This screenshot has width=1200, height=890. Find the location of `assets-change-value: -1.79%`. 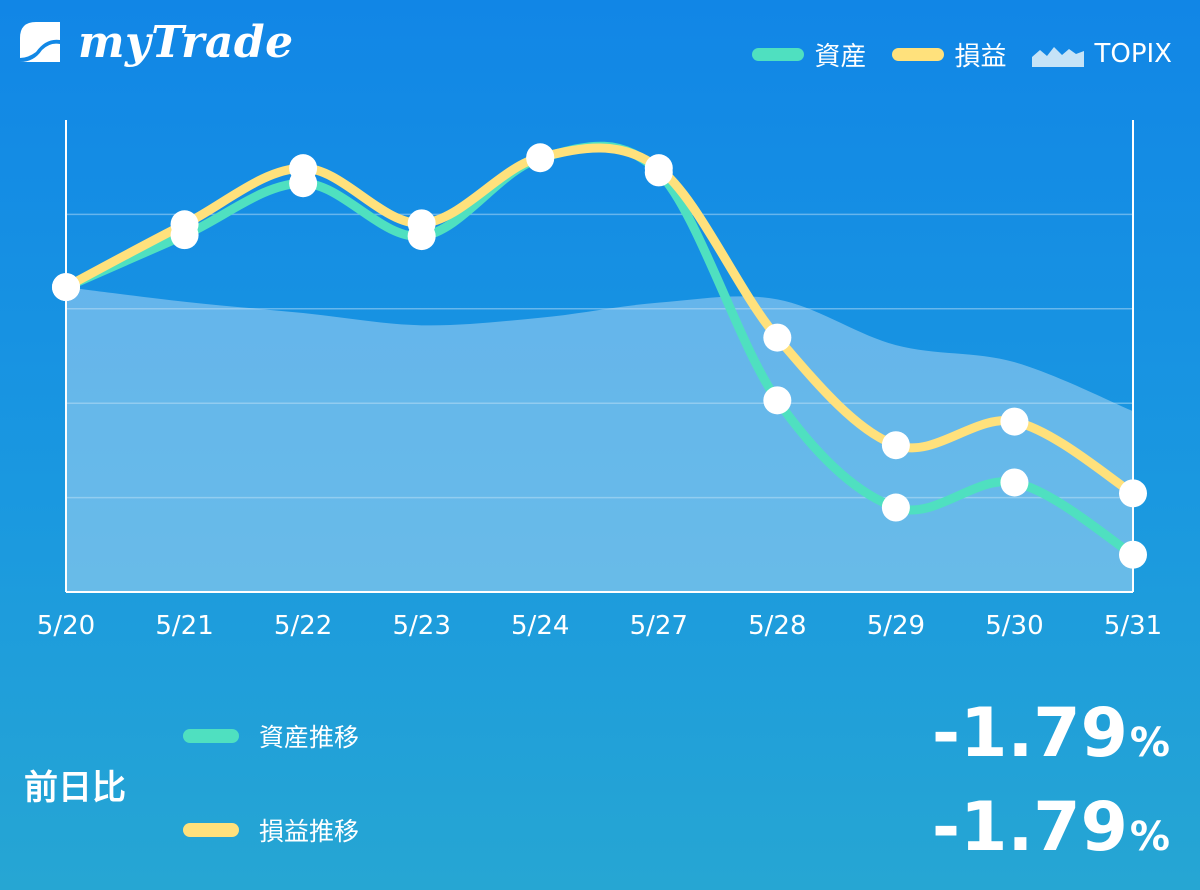

assets-change-value: -1.79% is located at coordinates (1051, 734).